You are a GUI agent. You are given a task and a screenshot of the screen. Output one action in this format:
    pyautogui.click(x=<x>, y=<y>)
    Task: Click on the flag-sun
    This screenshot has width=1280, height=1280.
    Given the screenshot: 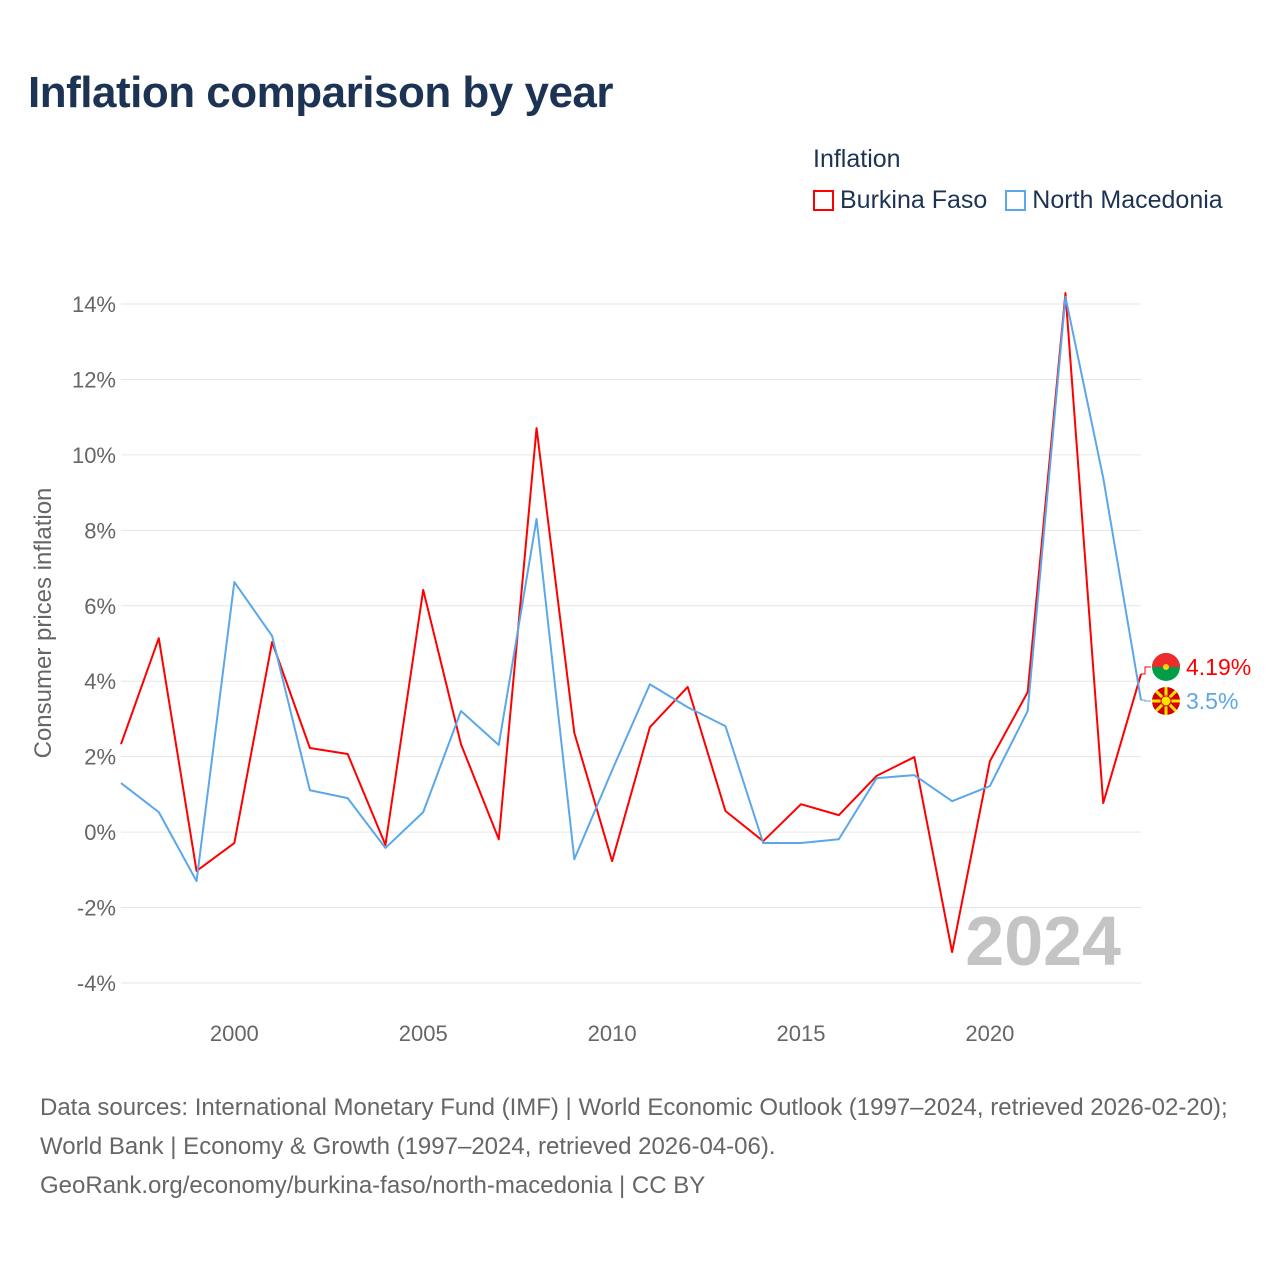 What is the action you would take?
    pyautogui.click(x=1166, y=701)
    